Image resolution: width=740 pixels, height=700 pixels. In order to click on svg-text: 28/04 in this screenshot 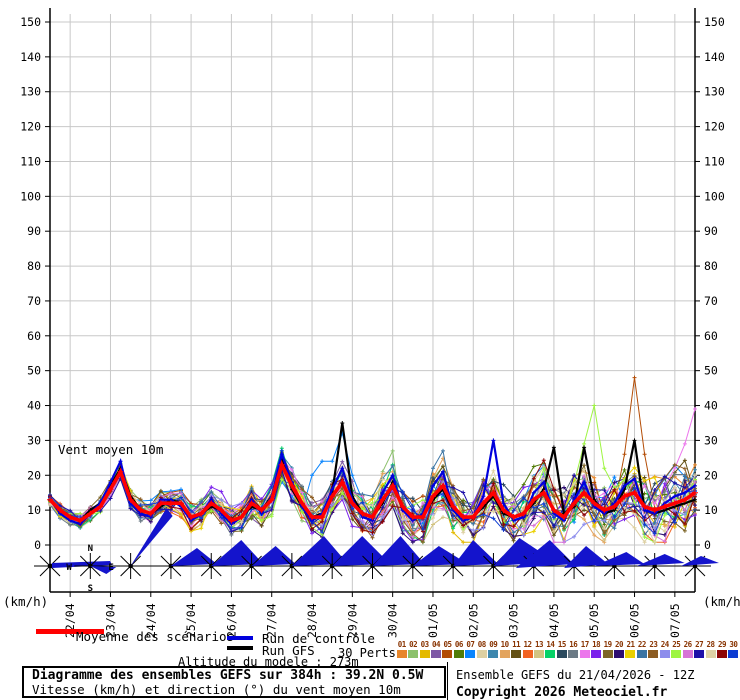, I will do `click(312, 620)`.